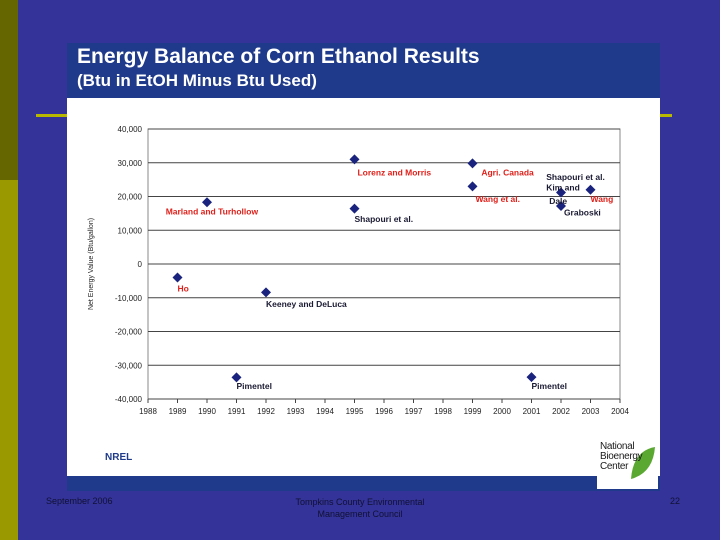 The height and width of the screenshot is (540, 720). What do you see at coordinates (130, 129) in the screenshot?
I see `y-tick-label: 40,000` at bounding box center [130, 129].